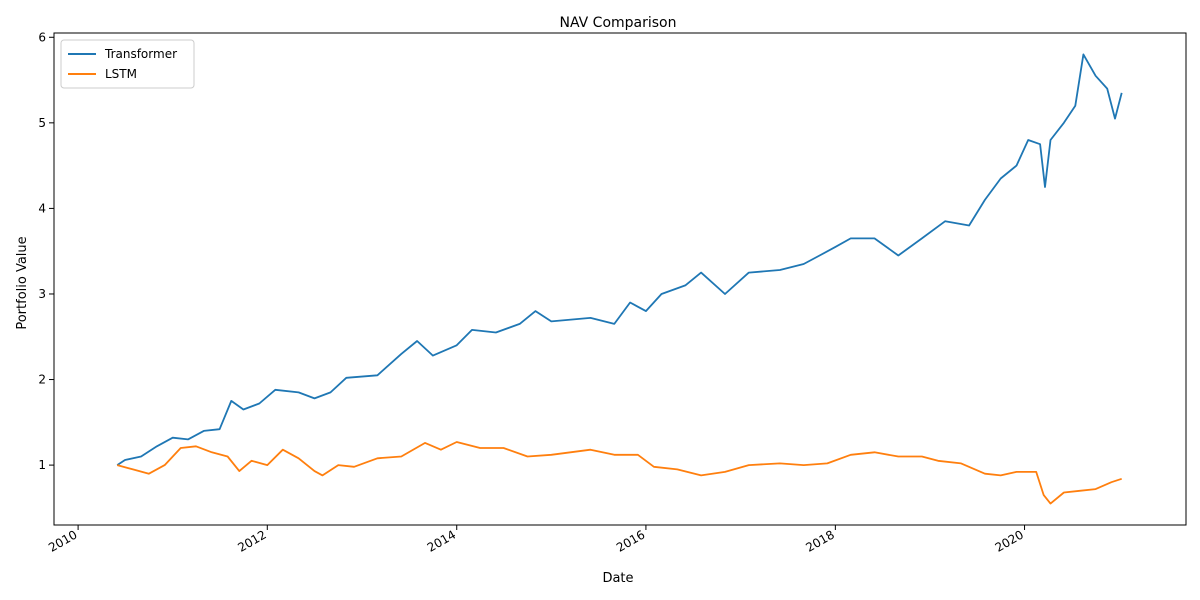  Describe the element at coordinates (251, 540) in the screenshot. I see `x-tick-label: 2012` at that location.